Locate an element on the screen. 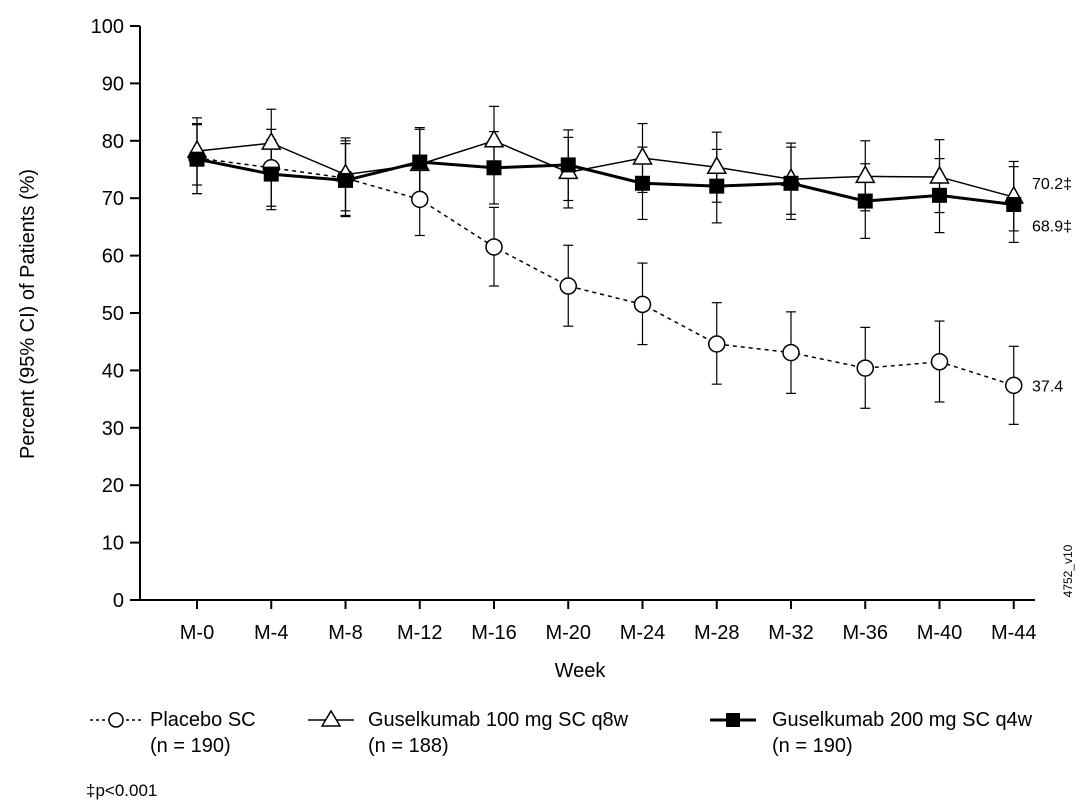 The width and height of the screenshot is (1087, 809). end-value-label: 68.9‡ is located at coordinates (1052, 227).